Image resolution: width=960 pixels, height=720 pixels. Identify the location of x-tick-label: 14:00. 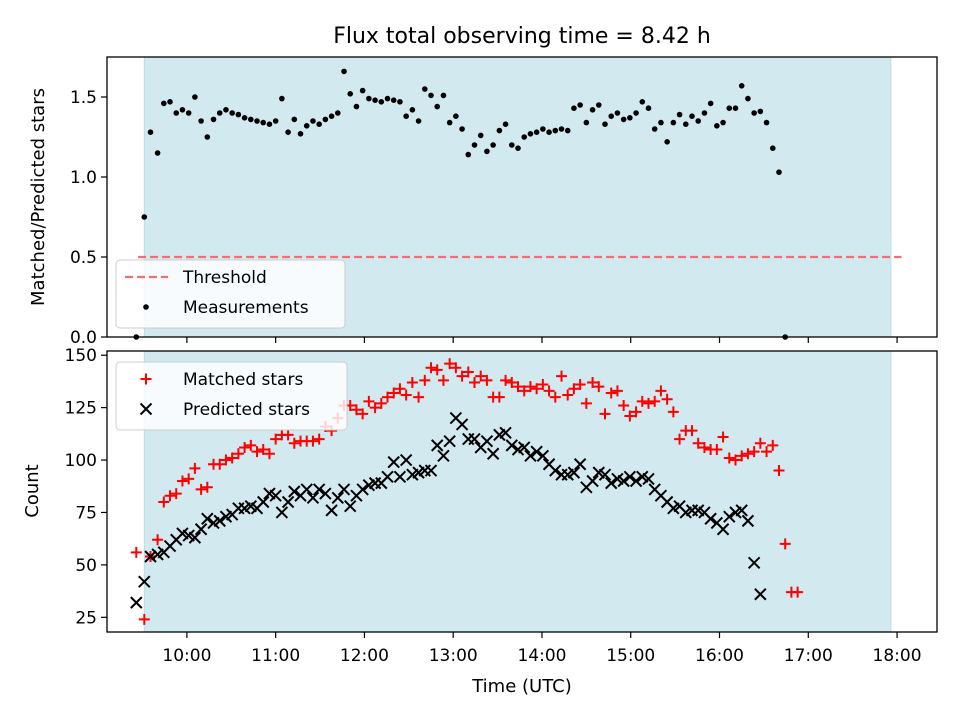
(541, 656).